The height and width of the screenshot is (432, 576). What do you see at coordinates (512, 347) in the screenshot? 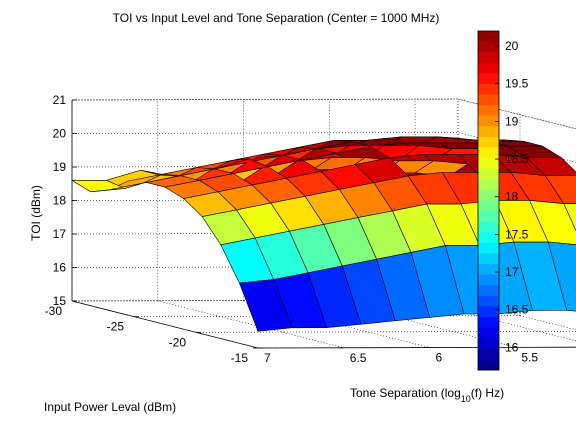
I see `colorbar-tick-label: 16` at bounding box center [512, 347].